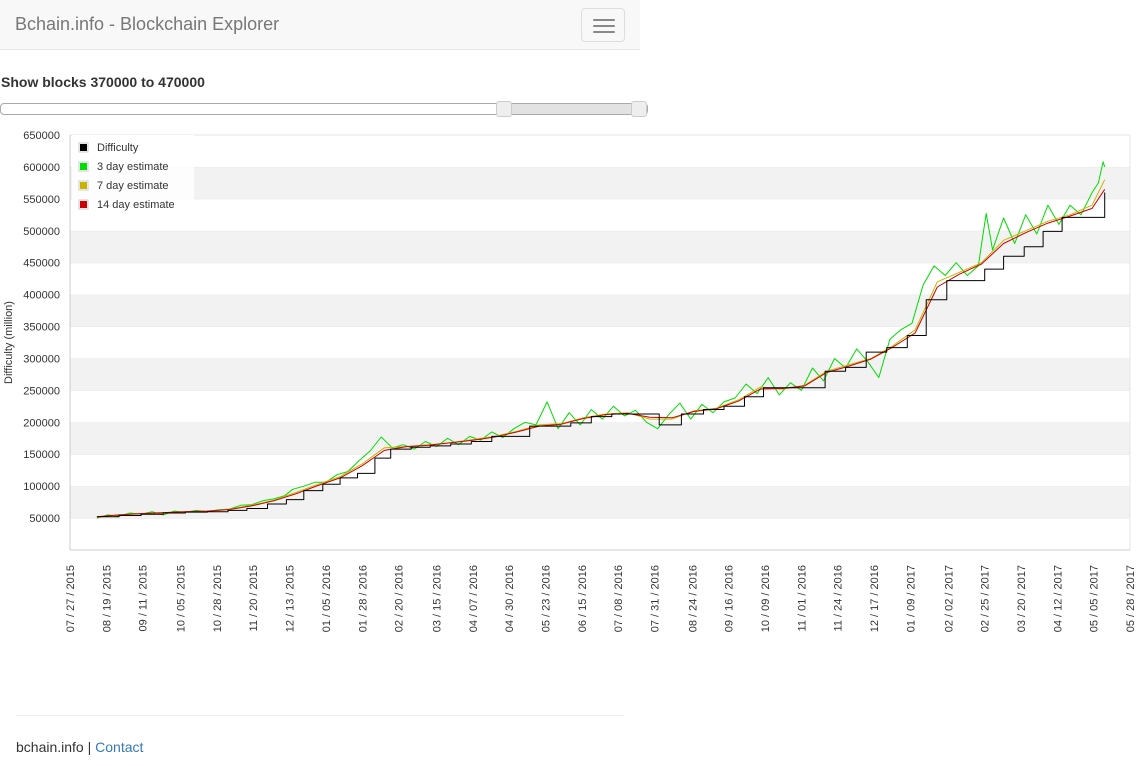  Describe the element at coordinates (144, 598) in the screenshot. I see `x-tick-label: 09 / 11 / 2015` at that location.